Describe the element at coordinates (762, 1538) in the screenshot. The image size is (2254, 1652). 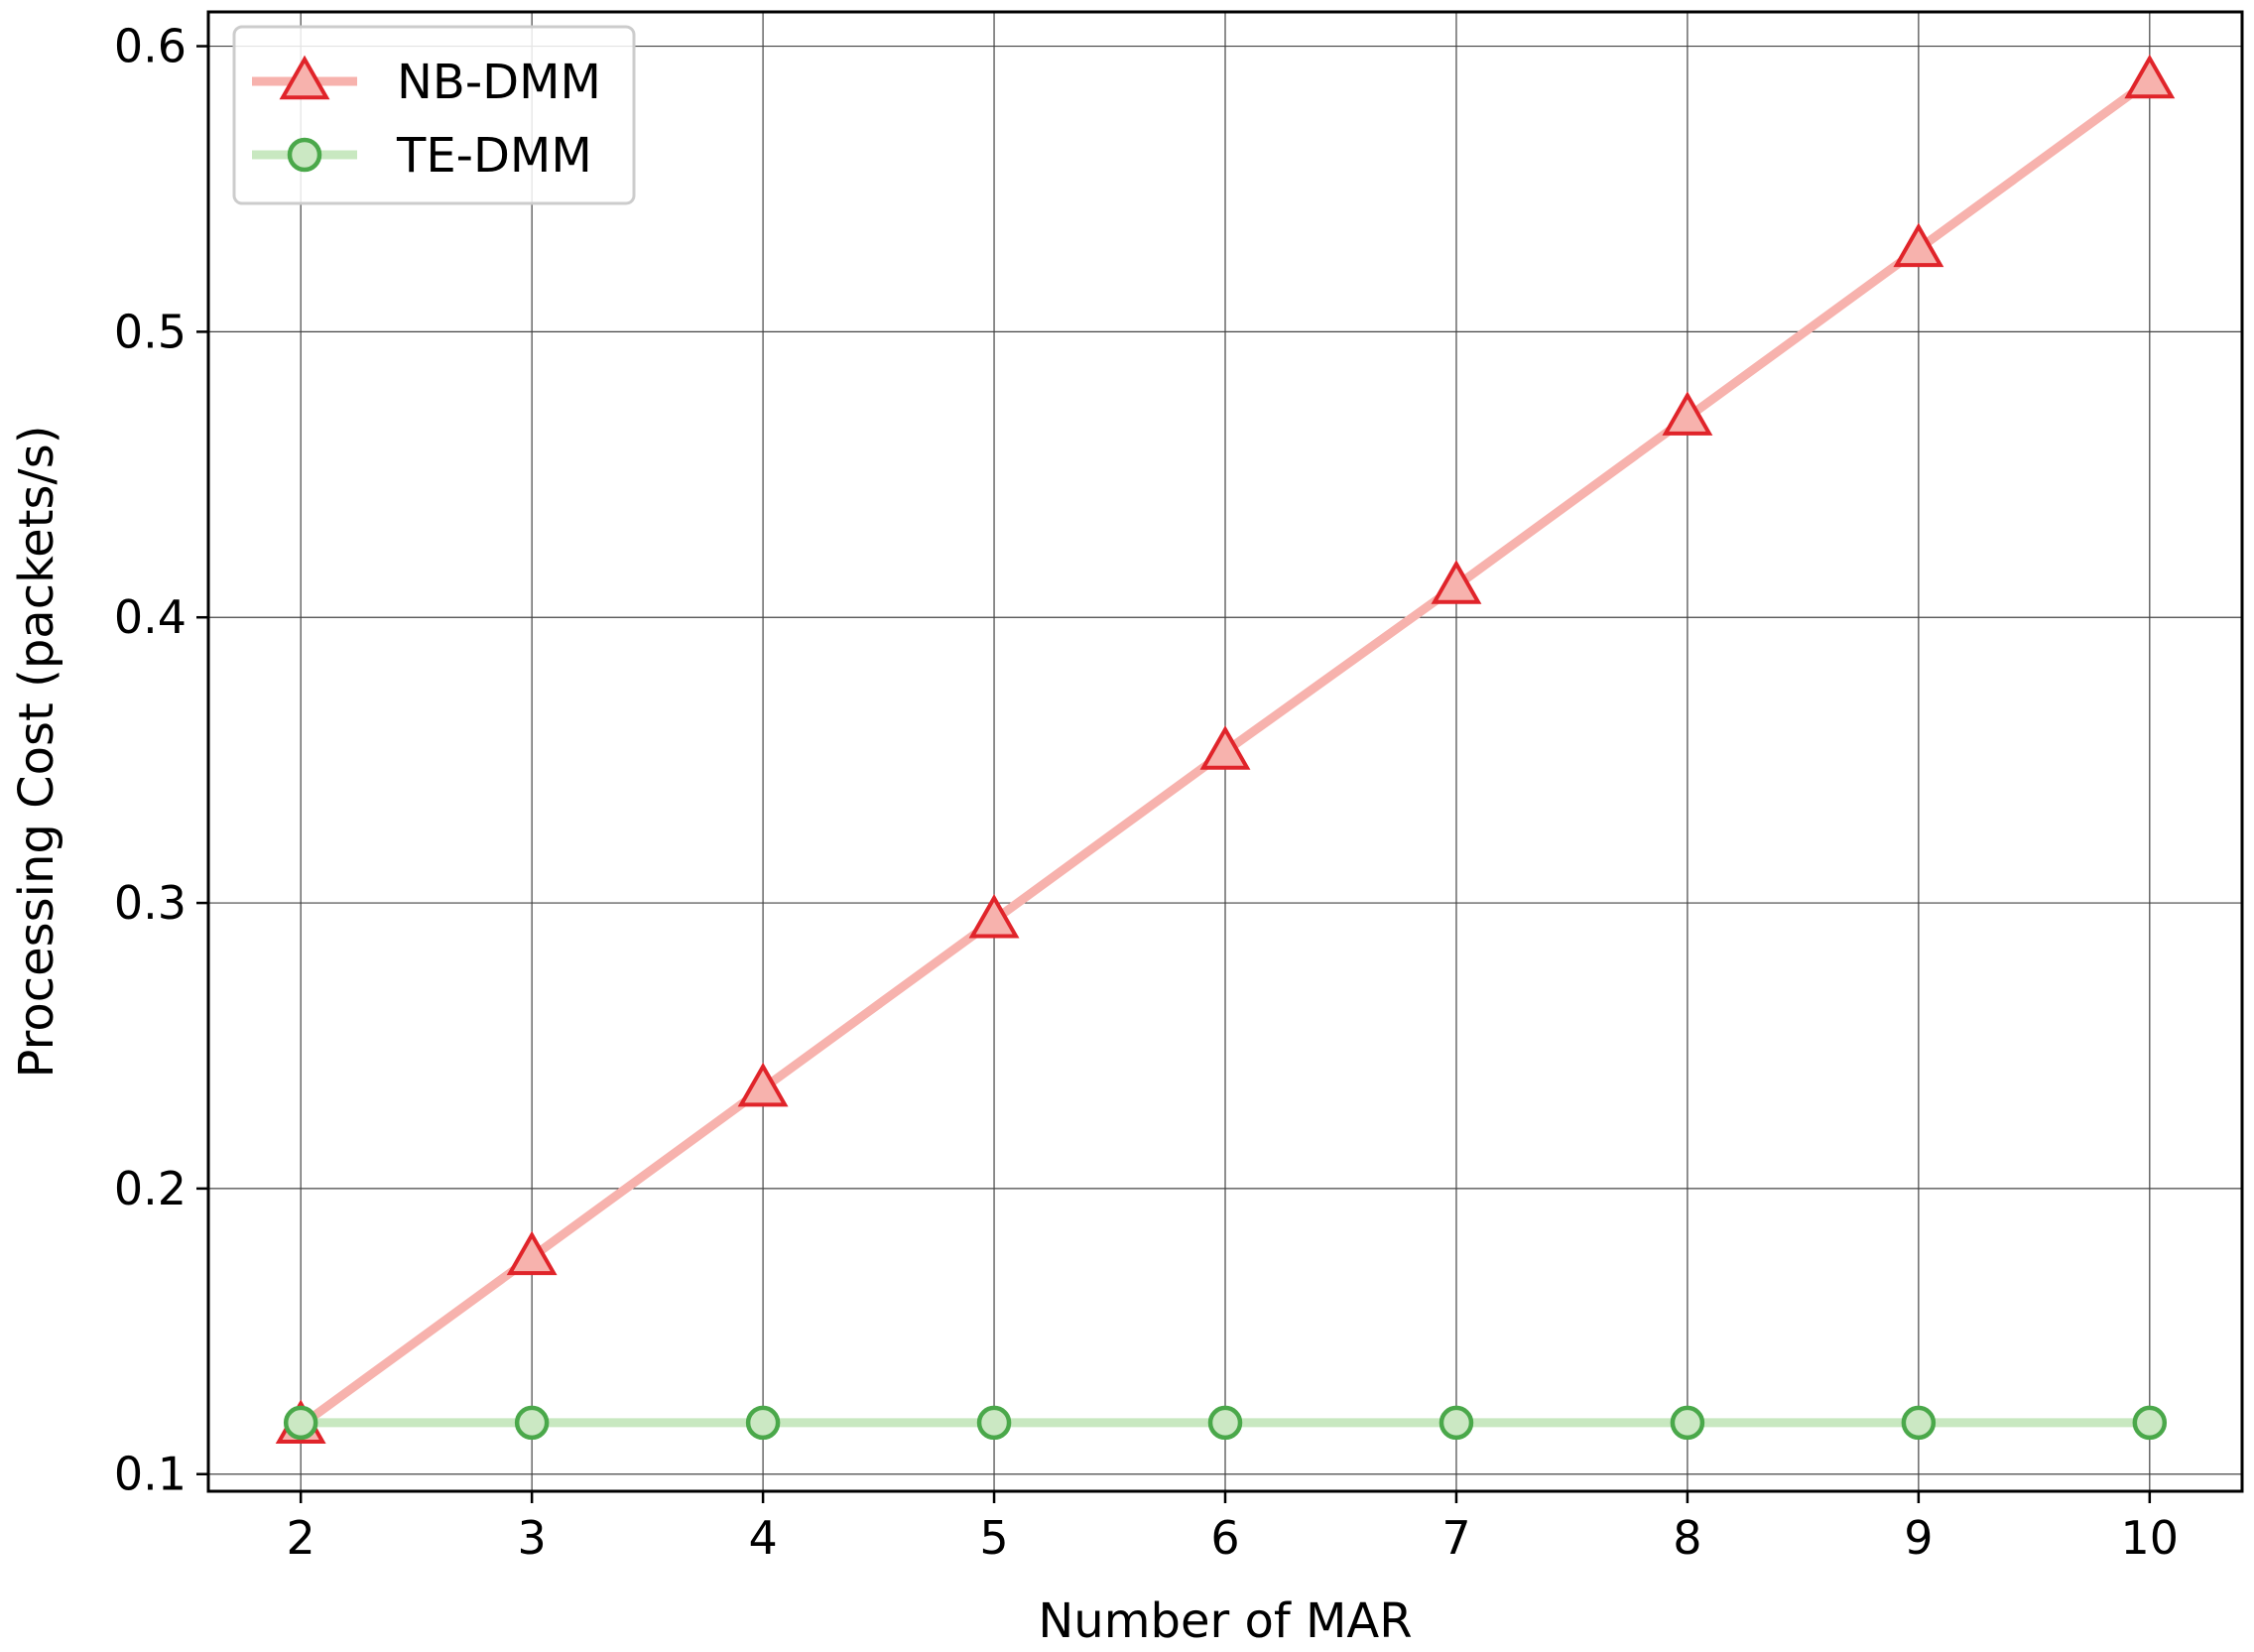
I see `x-tick-label: 4` at that location.